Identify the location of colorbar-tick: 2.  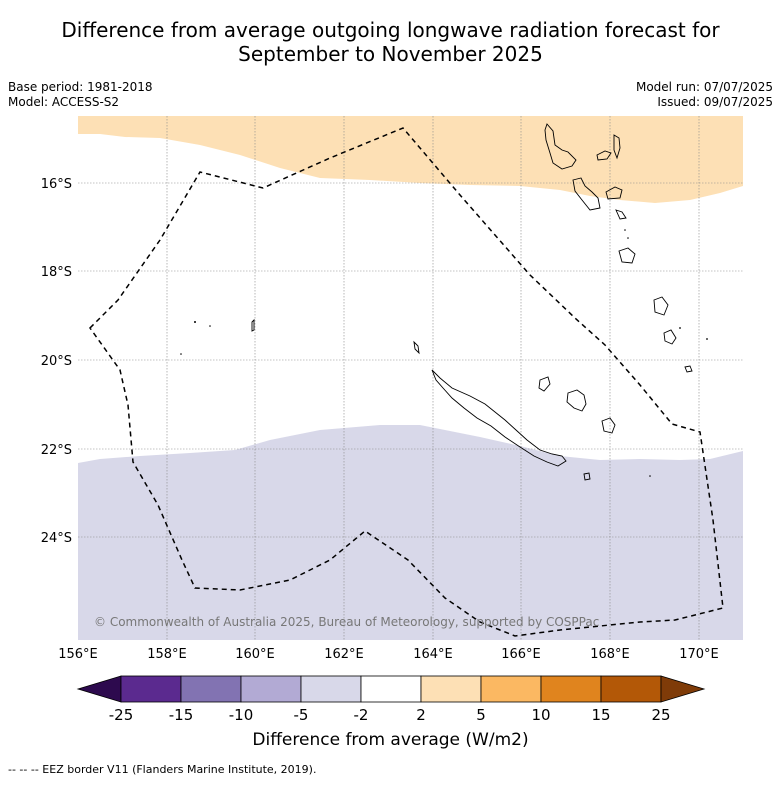
(421, 715).